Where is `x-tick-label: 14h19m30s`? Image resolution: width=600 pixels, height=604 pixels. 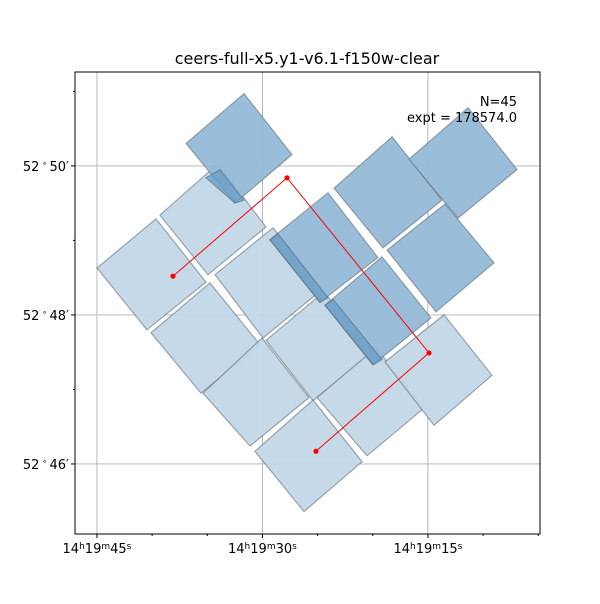
x-tick-label: 14h19m30s is located at coordinates (262, 549).